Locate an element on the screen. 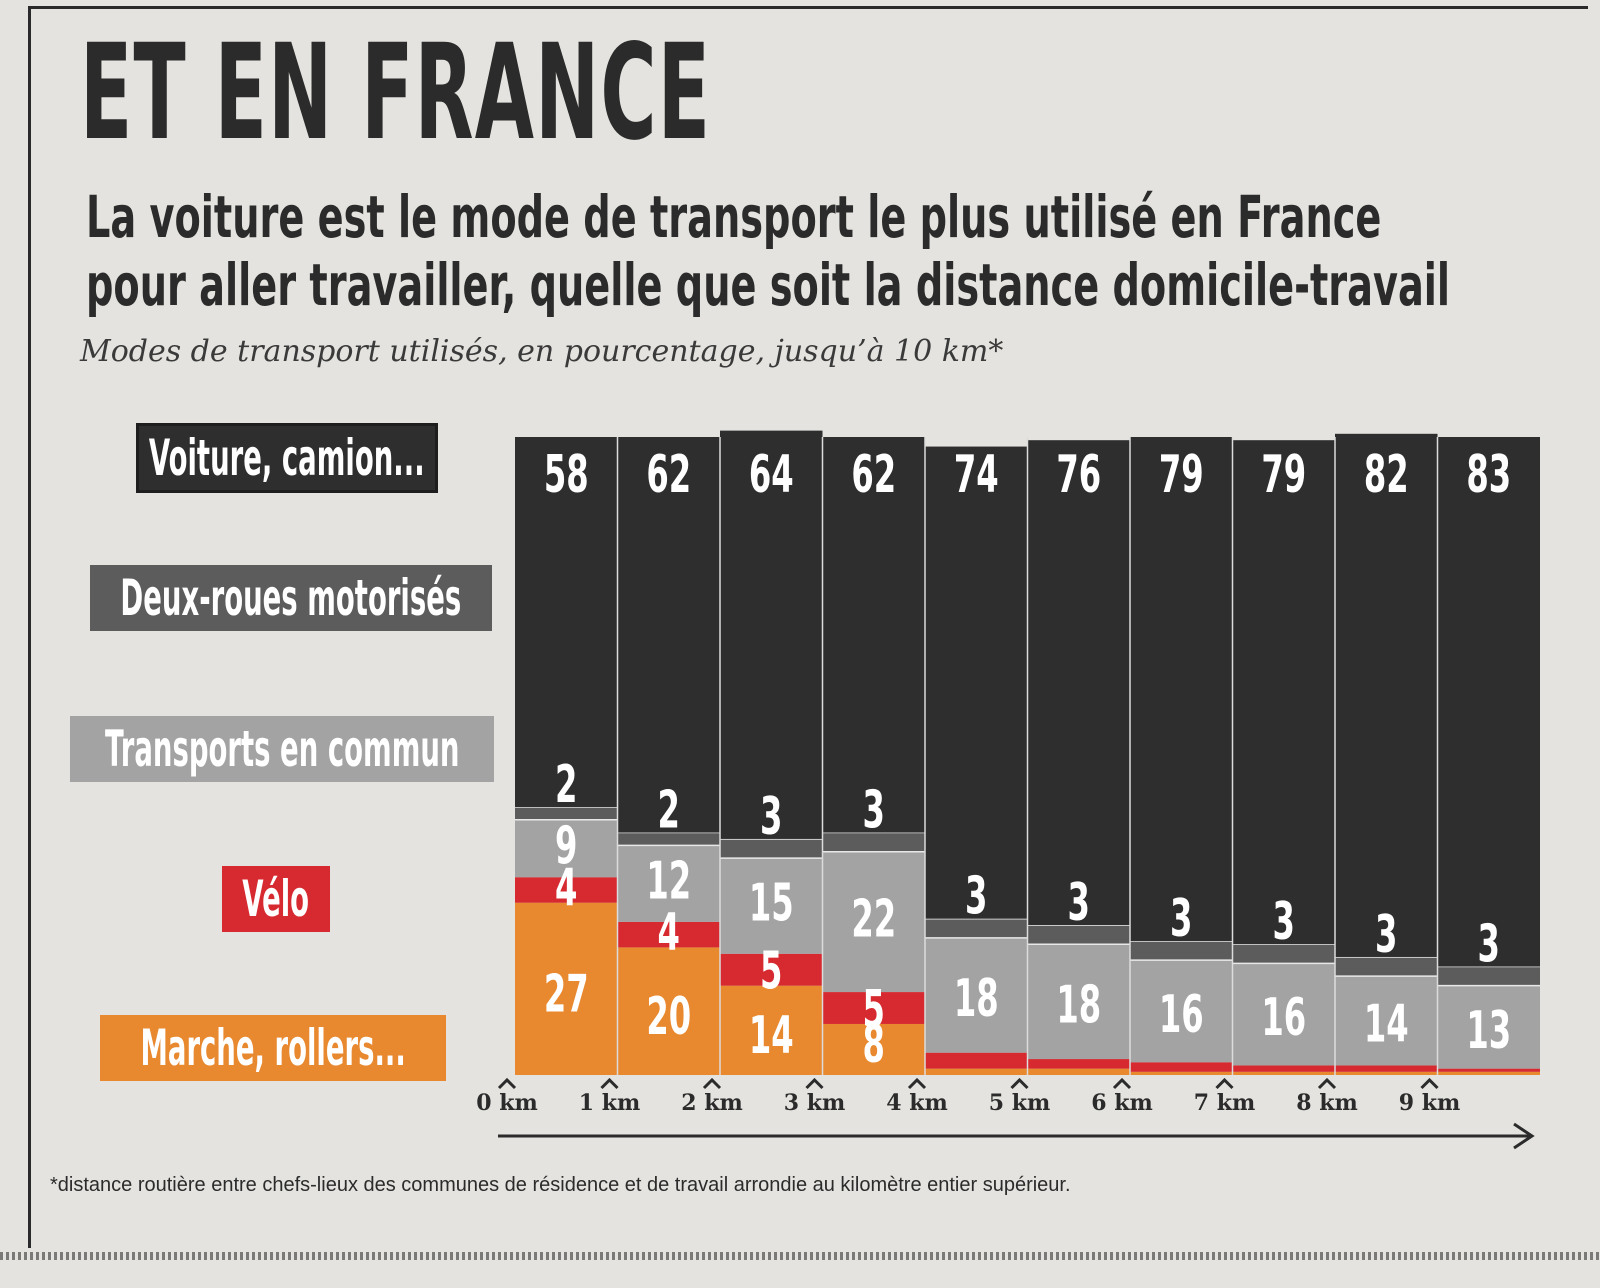 This screenshot has height=1288, width=1600. x-tick-label-9: 9 km is located at coordinates (1430, 1103).